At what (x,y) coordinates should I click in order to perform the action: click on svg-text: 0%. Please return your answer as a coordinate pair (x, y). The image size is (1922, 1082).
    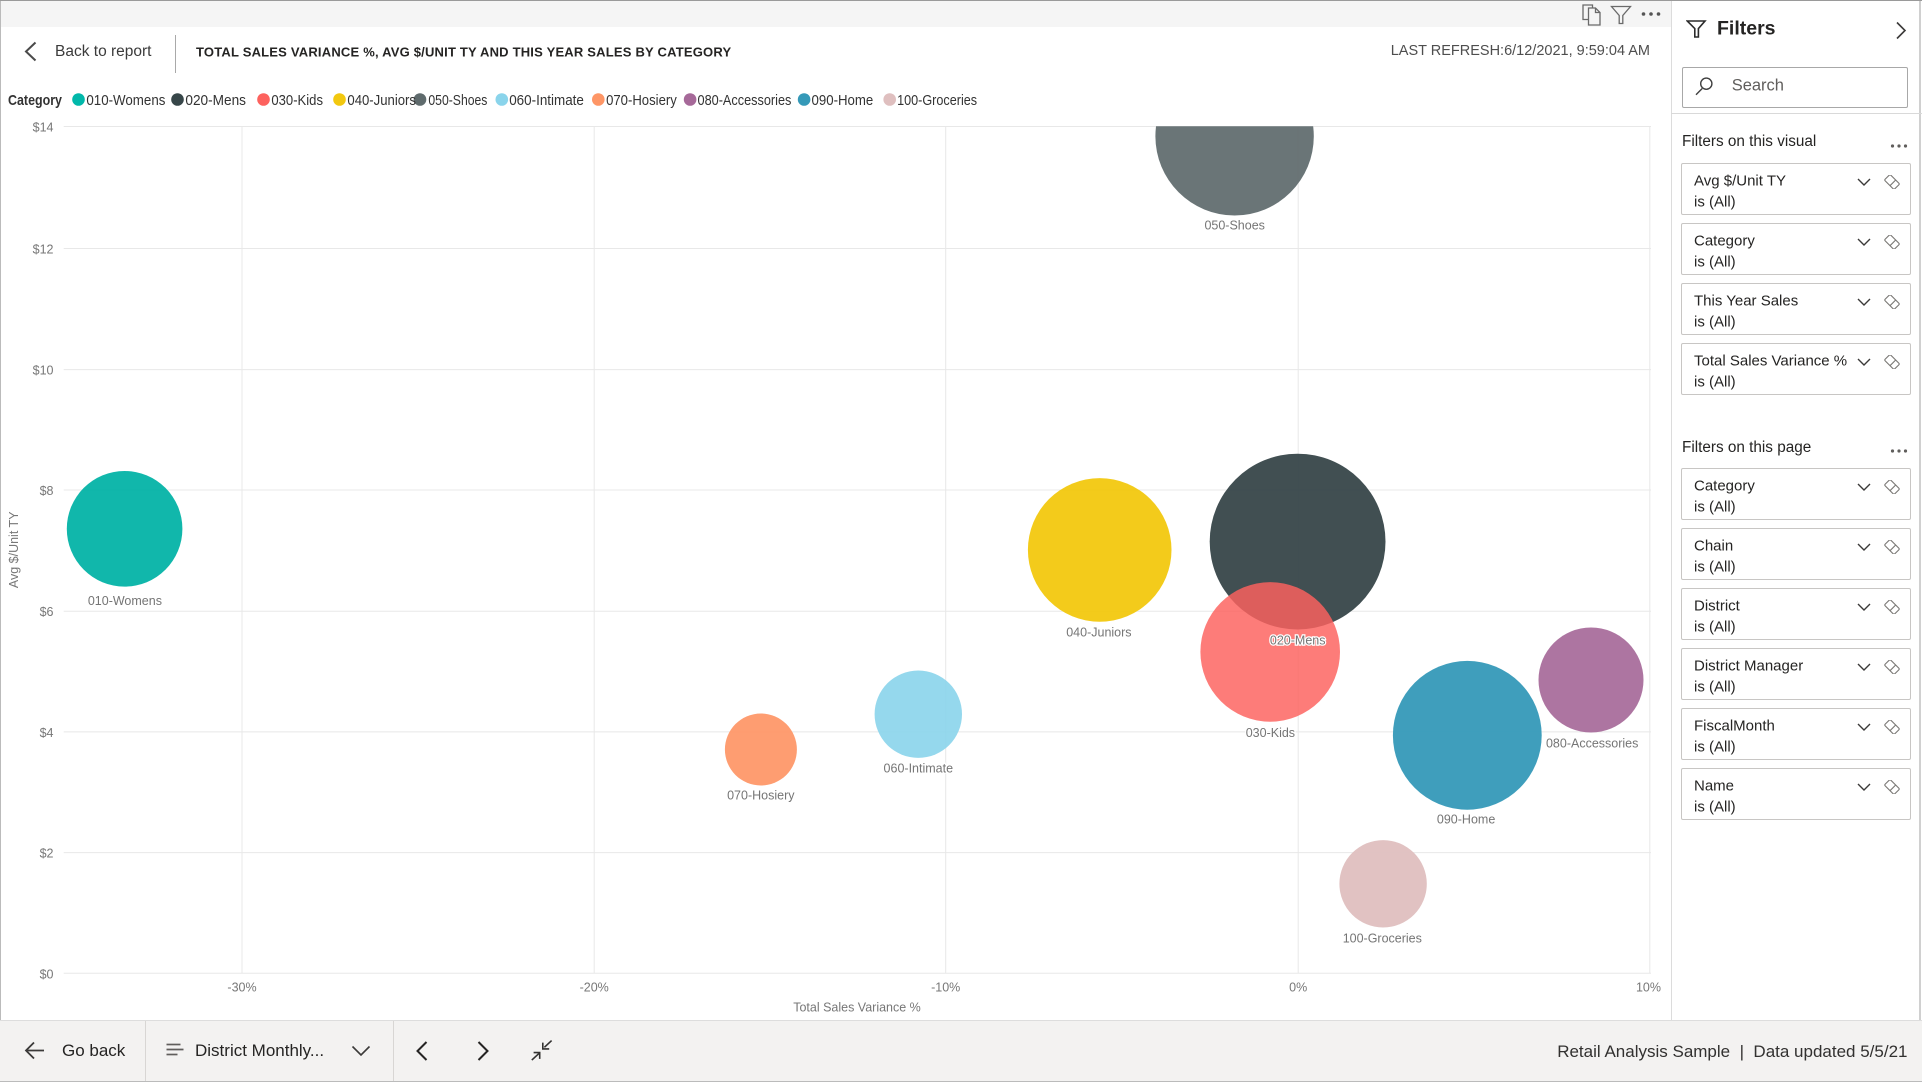
    Looking at the image, I should click on (1298, 987).